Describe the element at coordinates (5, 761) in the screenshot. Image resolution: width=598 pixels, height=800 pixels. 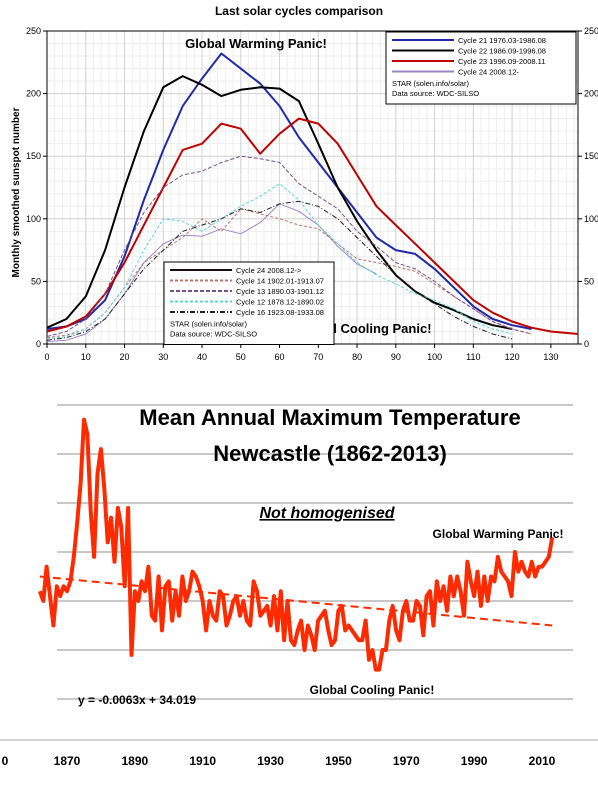
I see `chart2-x-tick-label: 0` at that location.